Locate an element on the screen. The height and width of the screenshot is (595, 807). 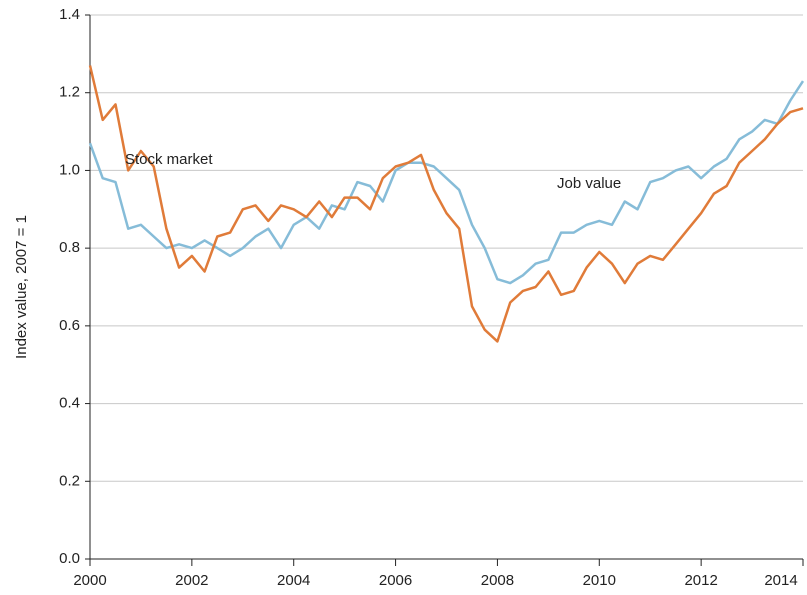
y-tick-label: 0.6 is located at coordinates (69, 325).